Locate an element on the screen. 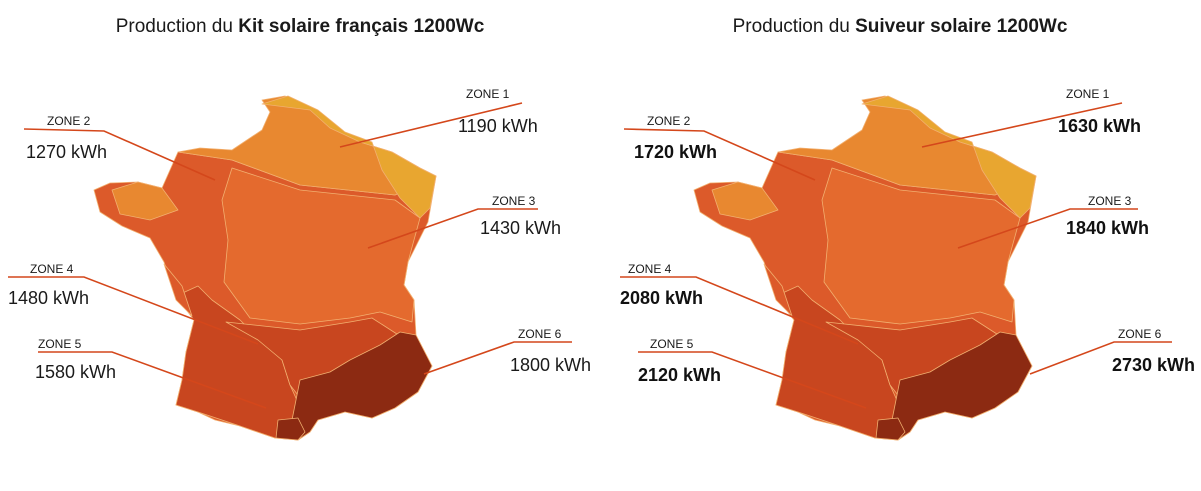  kit-solaire-title-bold: Kit solaire français 1200Wc is located at coordinates (361, 26).